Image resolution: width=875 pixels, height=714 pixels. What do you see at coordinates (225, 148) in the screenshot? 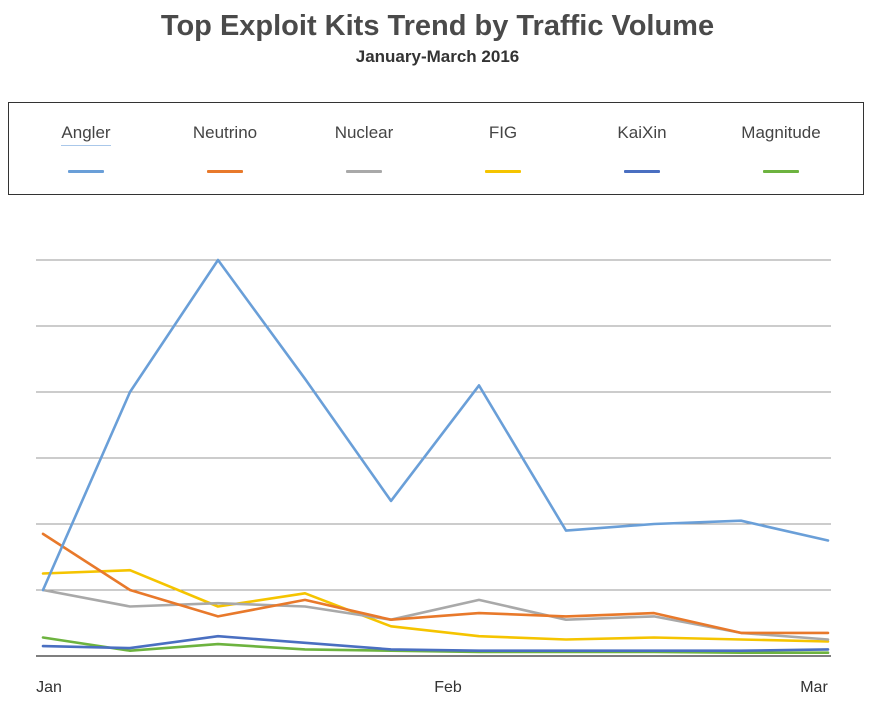
I see `legend-entry-neutrino: Neutrino` at bounding box center [225, 148].